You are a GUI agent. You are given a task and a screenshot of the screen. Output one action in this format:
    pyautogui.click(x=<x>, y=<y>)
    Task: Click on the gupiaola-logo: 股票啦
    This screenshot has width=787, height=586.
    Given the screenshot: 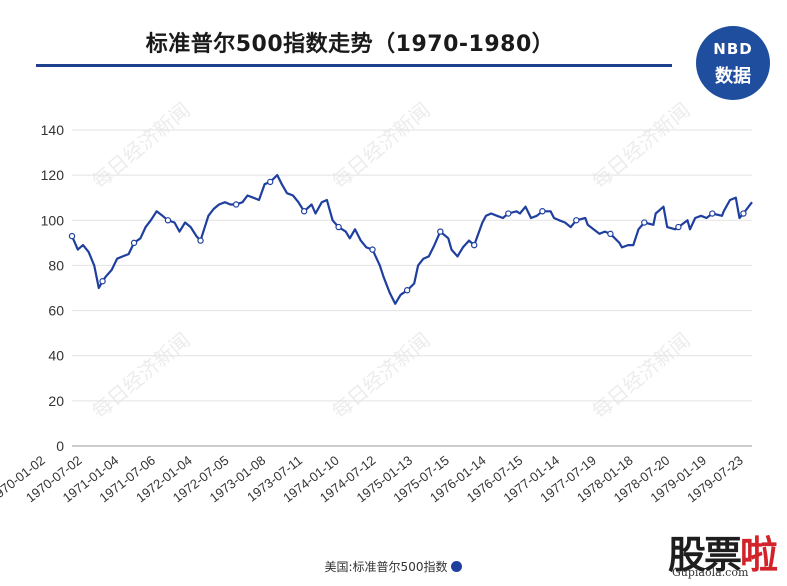 What is the action you would take?
    pyautogui.click(x=723, y=551)
    